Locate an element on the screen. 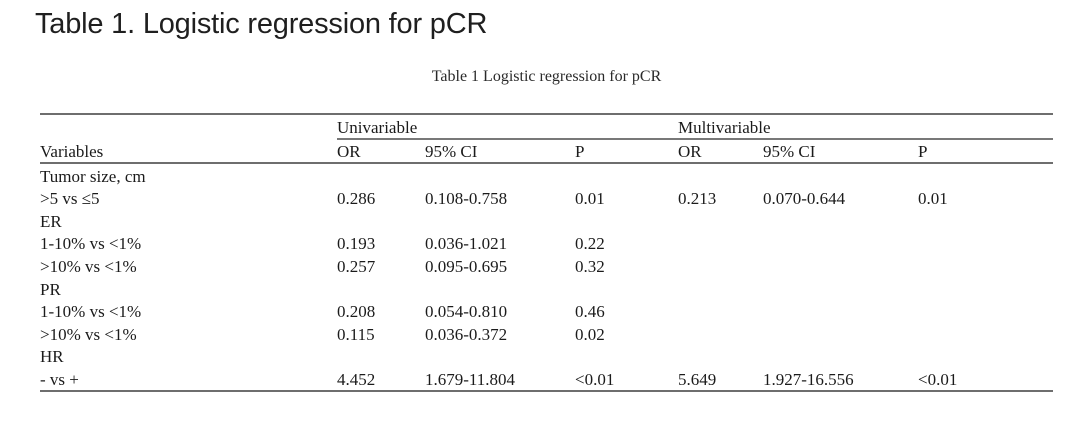  row-label: >5 vs ≤5 is located at coordinates (70, 199).